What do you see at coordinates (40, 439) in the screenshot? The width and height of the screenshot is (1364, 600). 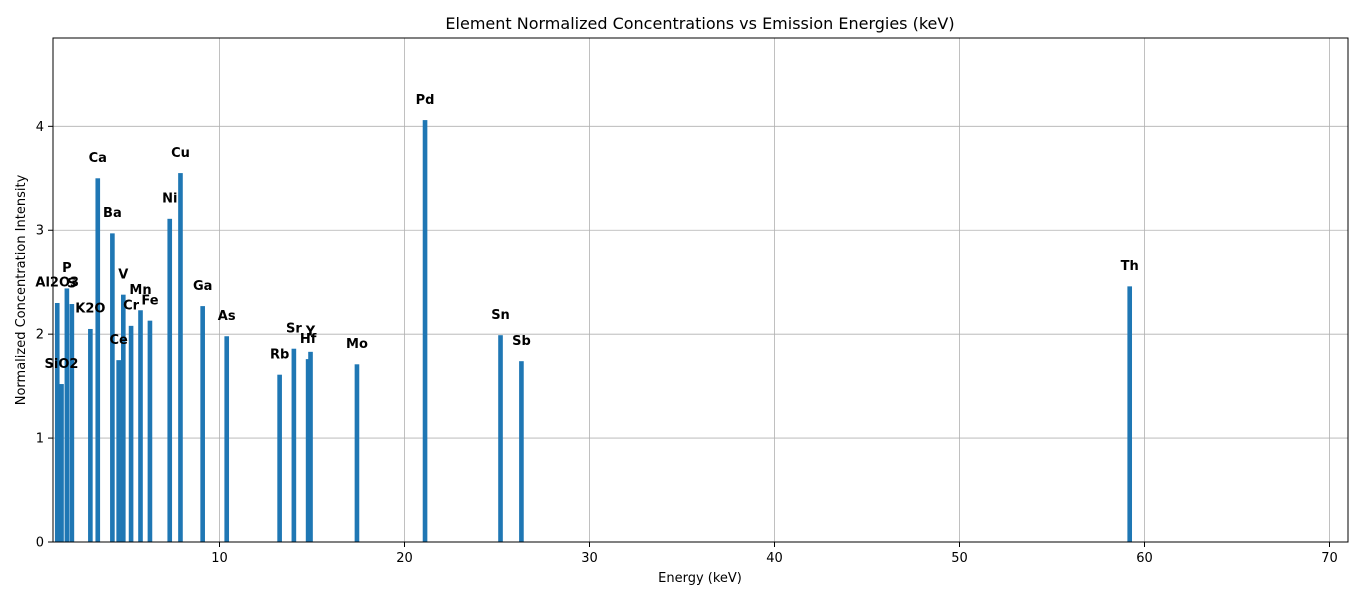 I see `y-tick-label: 1` at bounding box center [40, 439].